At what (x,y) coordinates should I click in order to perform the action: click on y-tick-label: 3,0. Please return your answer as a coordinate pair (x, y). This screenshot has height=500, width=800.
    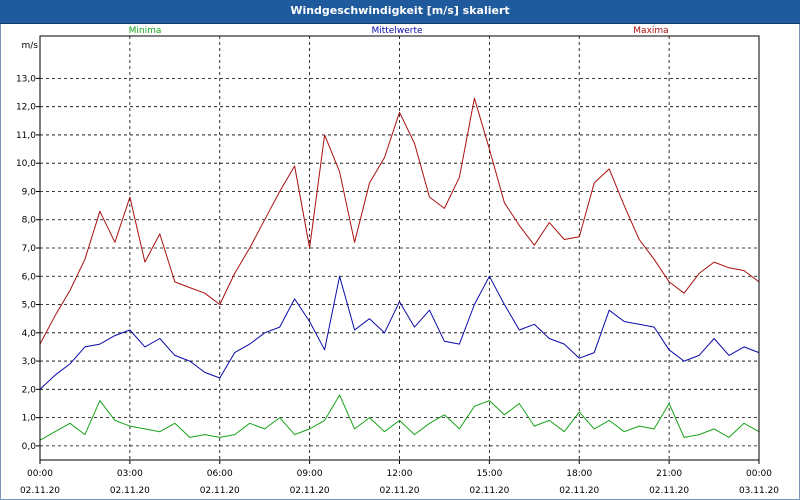
    Looking at the image, I should click on (29, 362).